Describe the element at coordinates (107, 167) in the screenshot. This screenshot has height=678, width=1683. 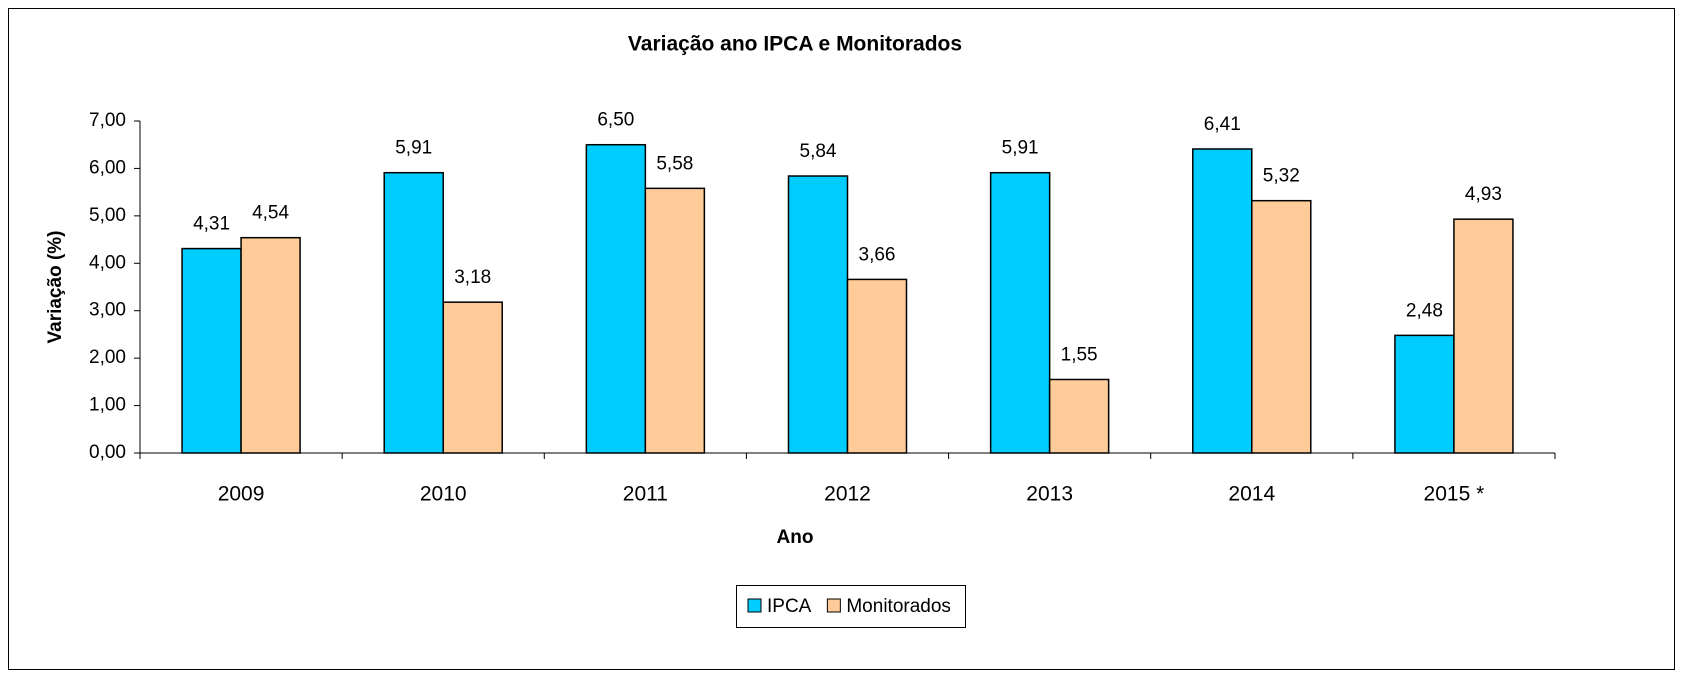
I see `y-tick-label: 6,00` at that location.